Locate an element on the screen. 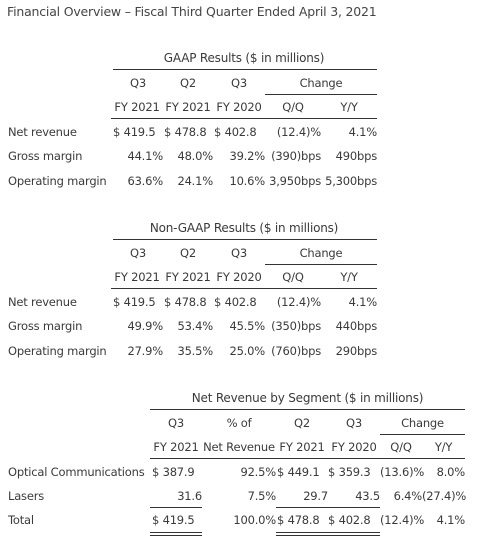 The image size is (480, 547). segment-table-title: Net Revenue by Segment ($ in millions) is located at coordinates (307, 398).